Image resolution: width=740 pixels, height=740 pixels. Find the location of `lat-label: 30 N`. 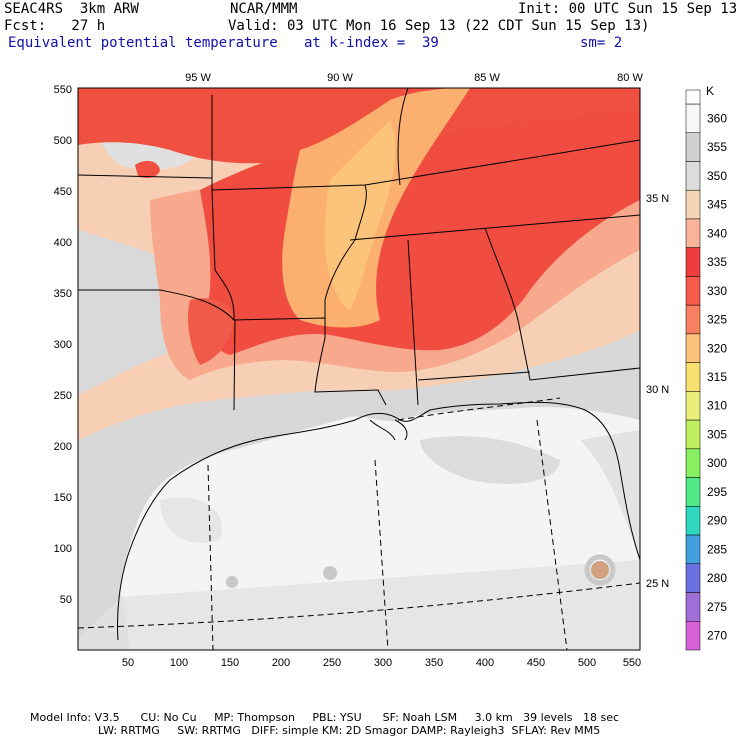

lat-label: 30 N is located at coordinates (657, 390).